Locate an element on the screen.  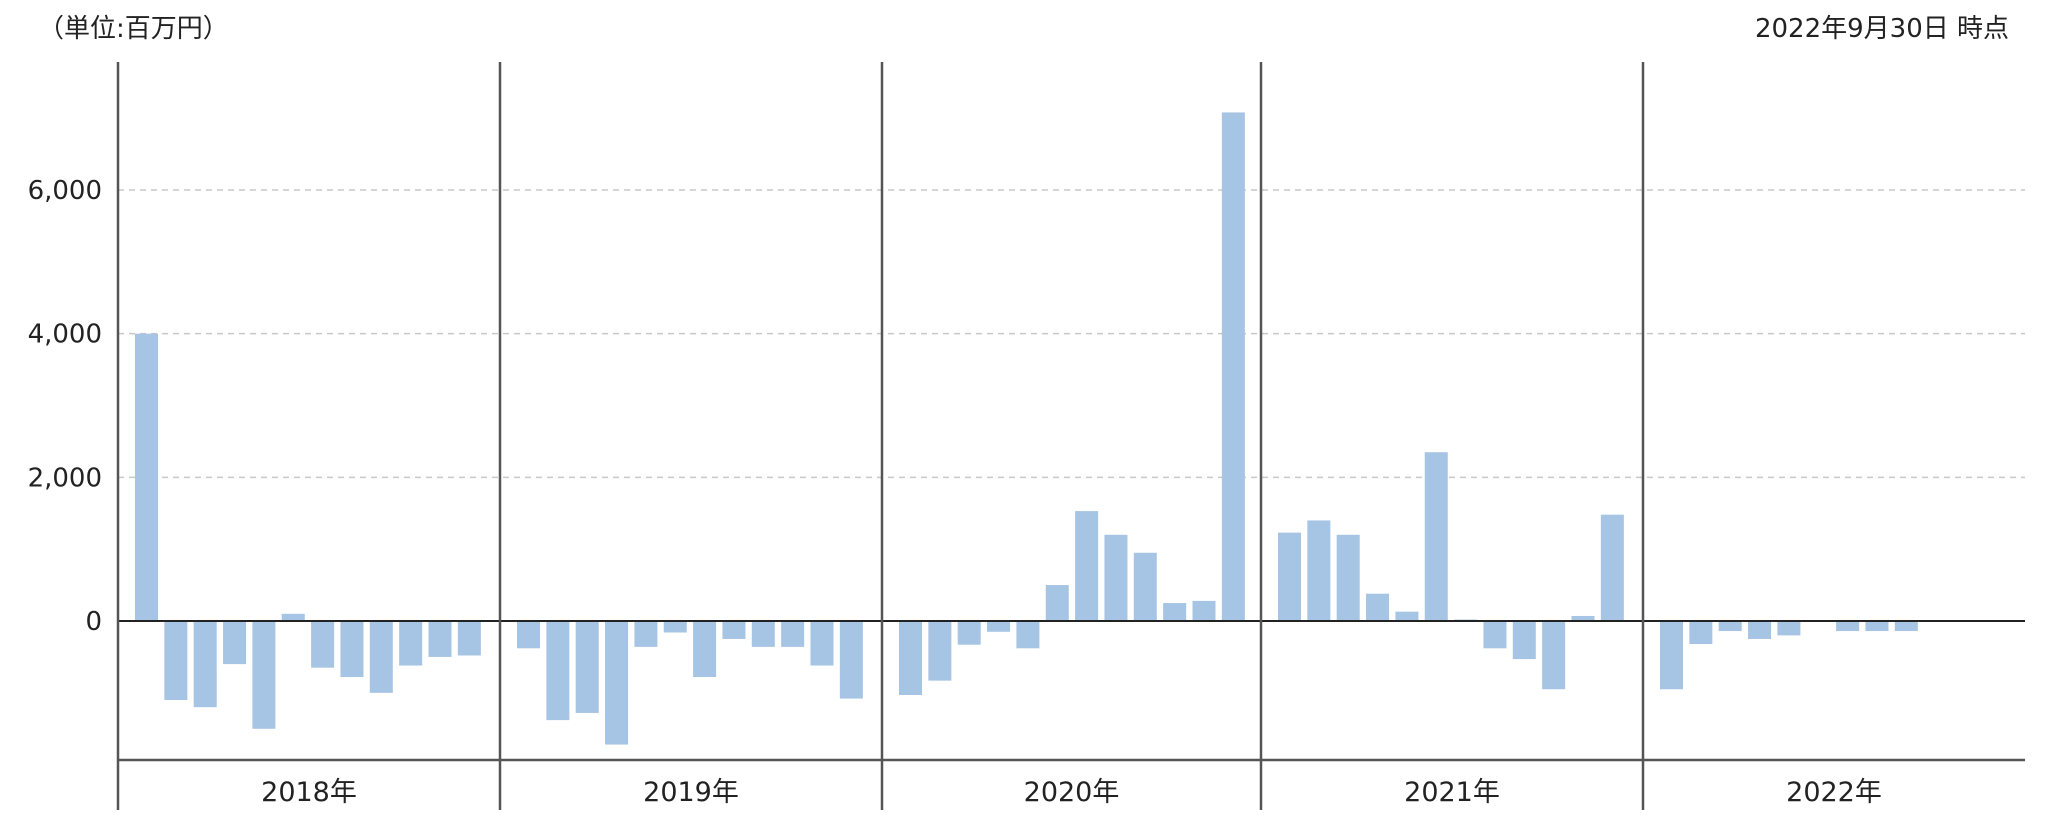
x-year-label: 2022年 is located at coordinates (1834, 792).